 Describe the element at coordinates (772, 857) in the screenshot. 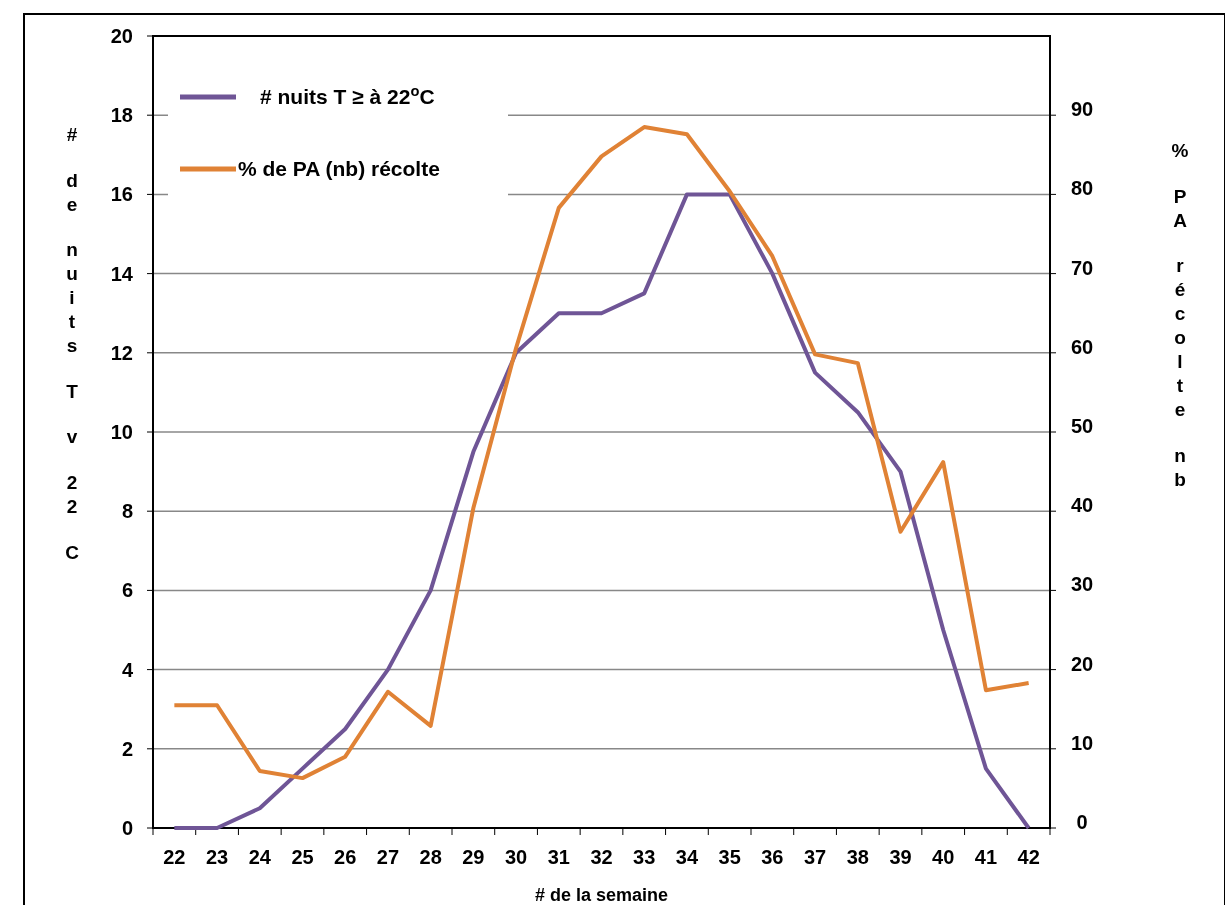

I see `x-tick-label: 36` at that location.